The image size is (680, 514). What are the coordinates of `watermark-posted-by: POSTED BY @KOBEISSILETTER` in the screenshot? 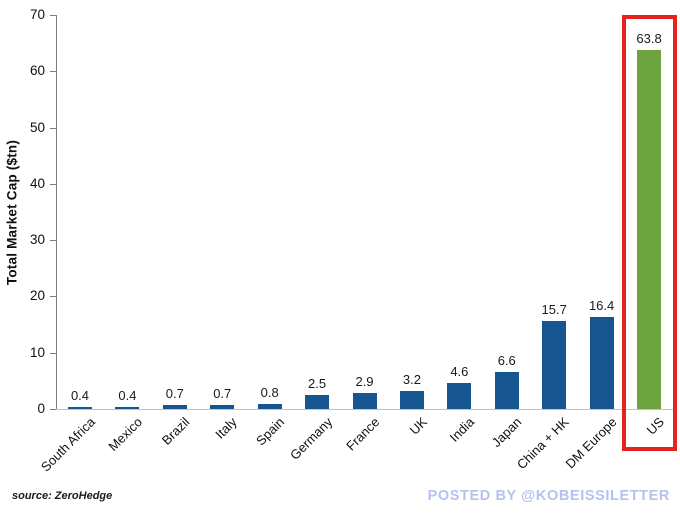 It's located at (548, 496).